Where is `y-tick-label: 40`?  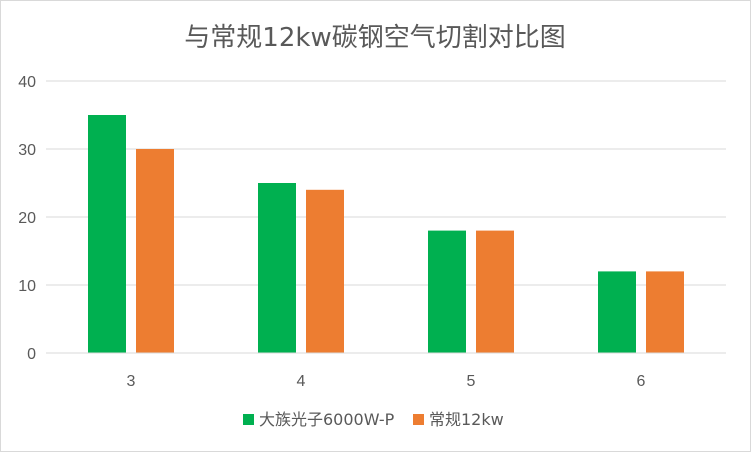
y-tick-label: 40 is located at coordinates (27, 82).